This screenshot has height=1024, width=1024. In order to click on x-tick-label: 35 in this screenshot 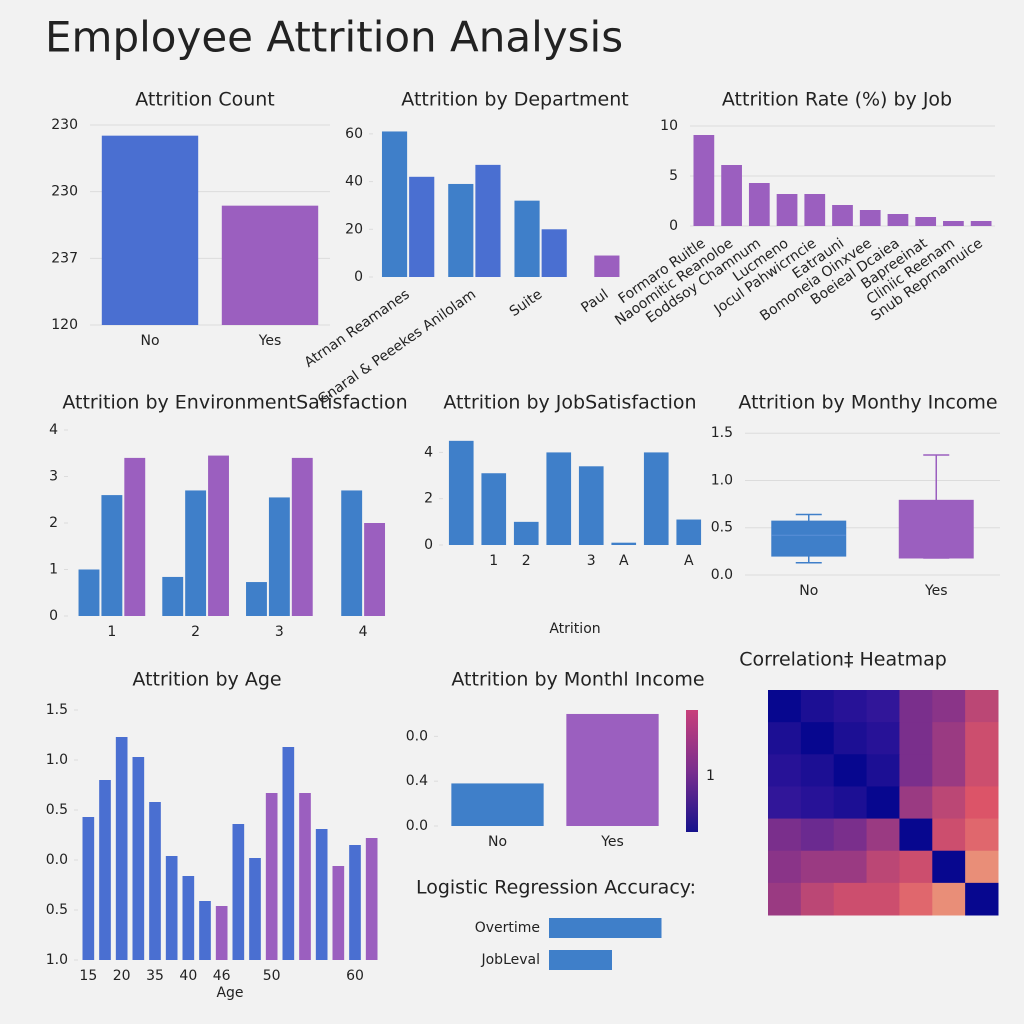, I will do `click(155, 976)`.